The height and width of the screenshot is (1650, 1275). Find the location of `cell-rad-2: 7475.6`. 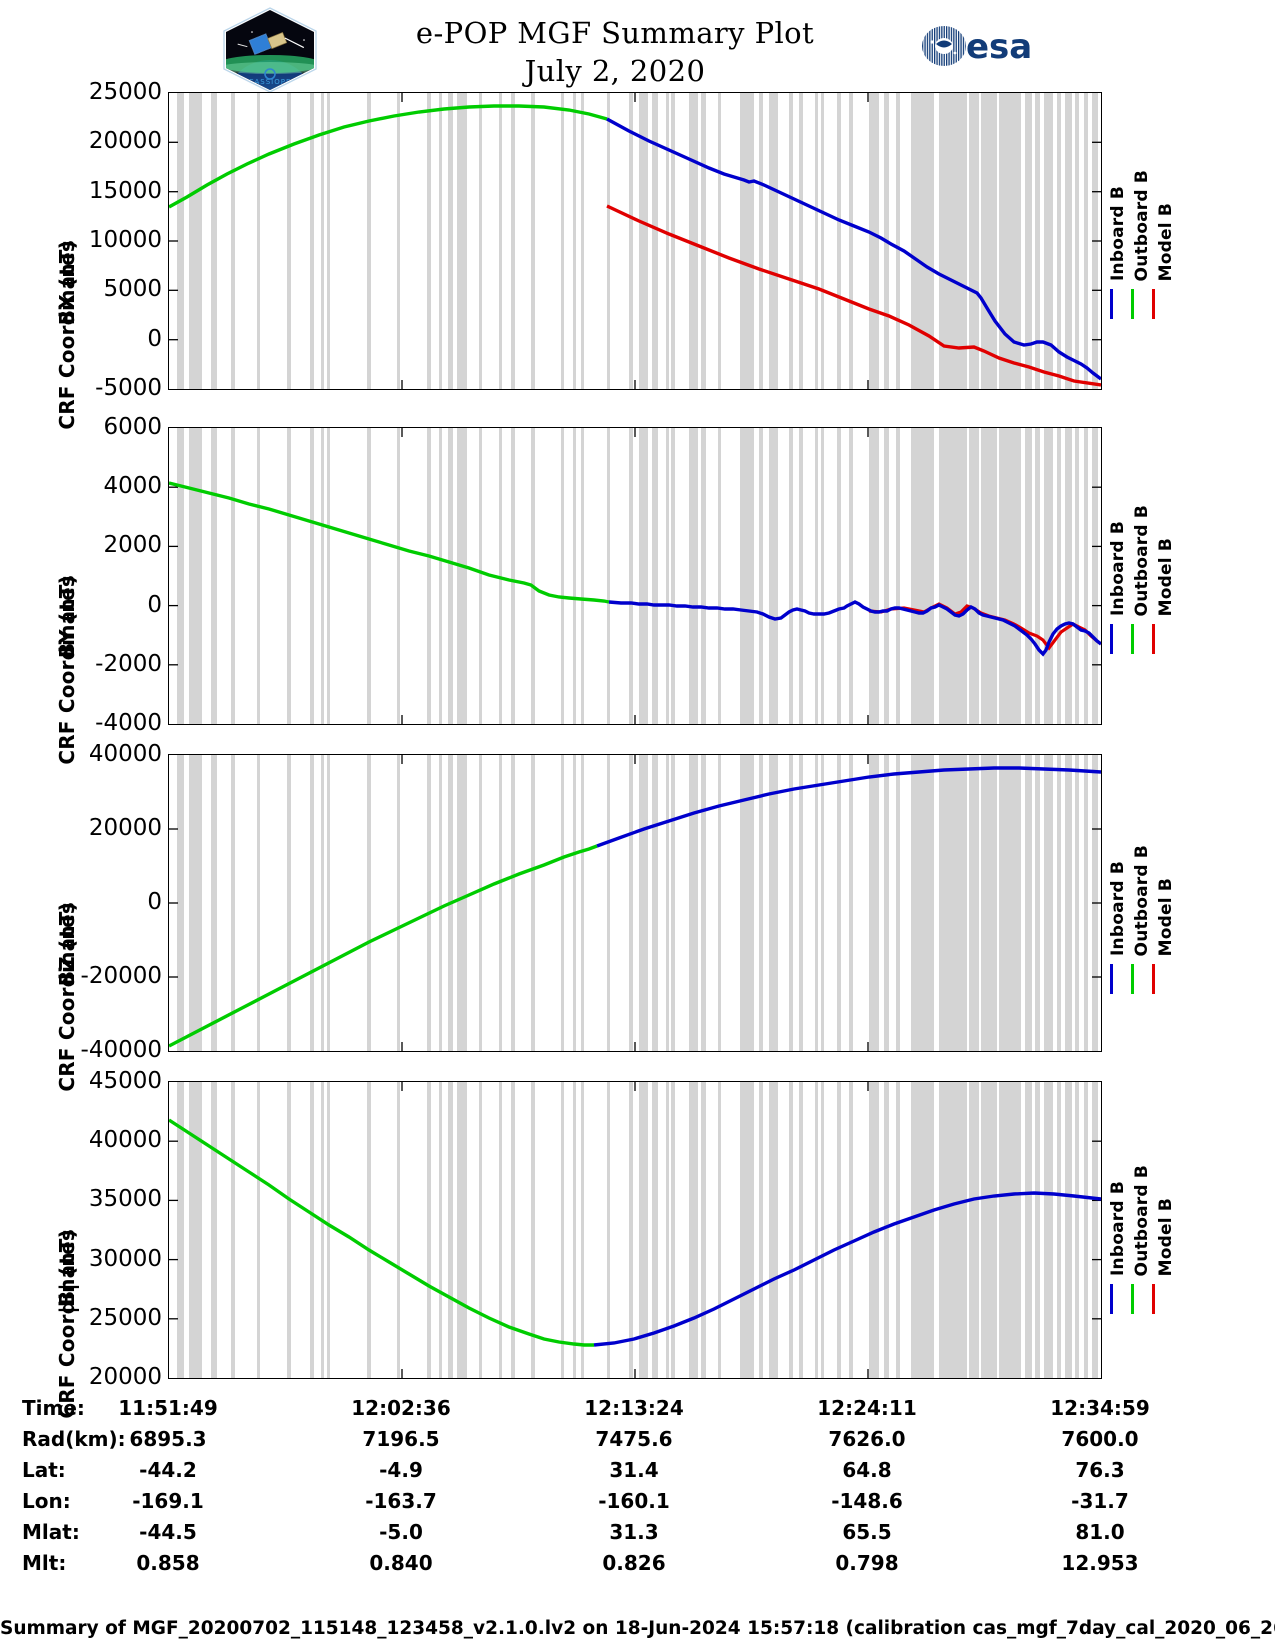

cell-rad-2: 7475.6 is located at coordinates (634, 1439).